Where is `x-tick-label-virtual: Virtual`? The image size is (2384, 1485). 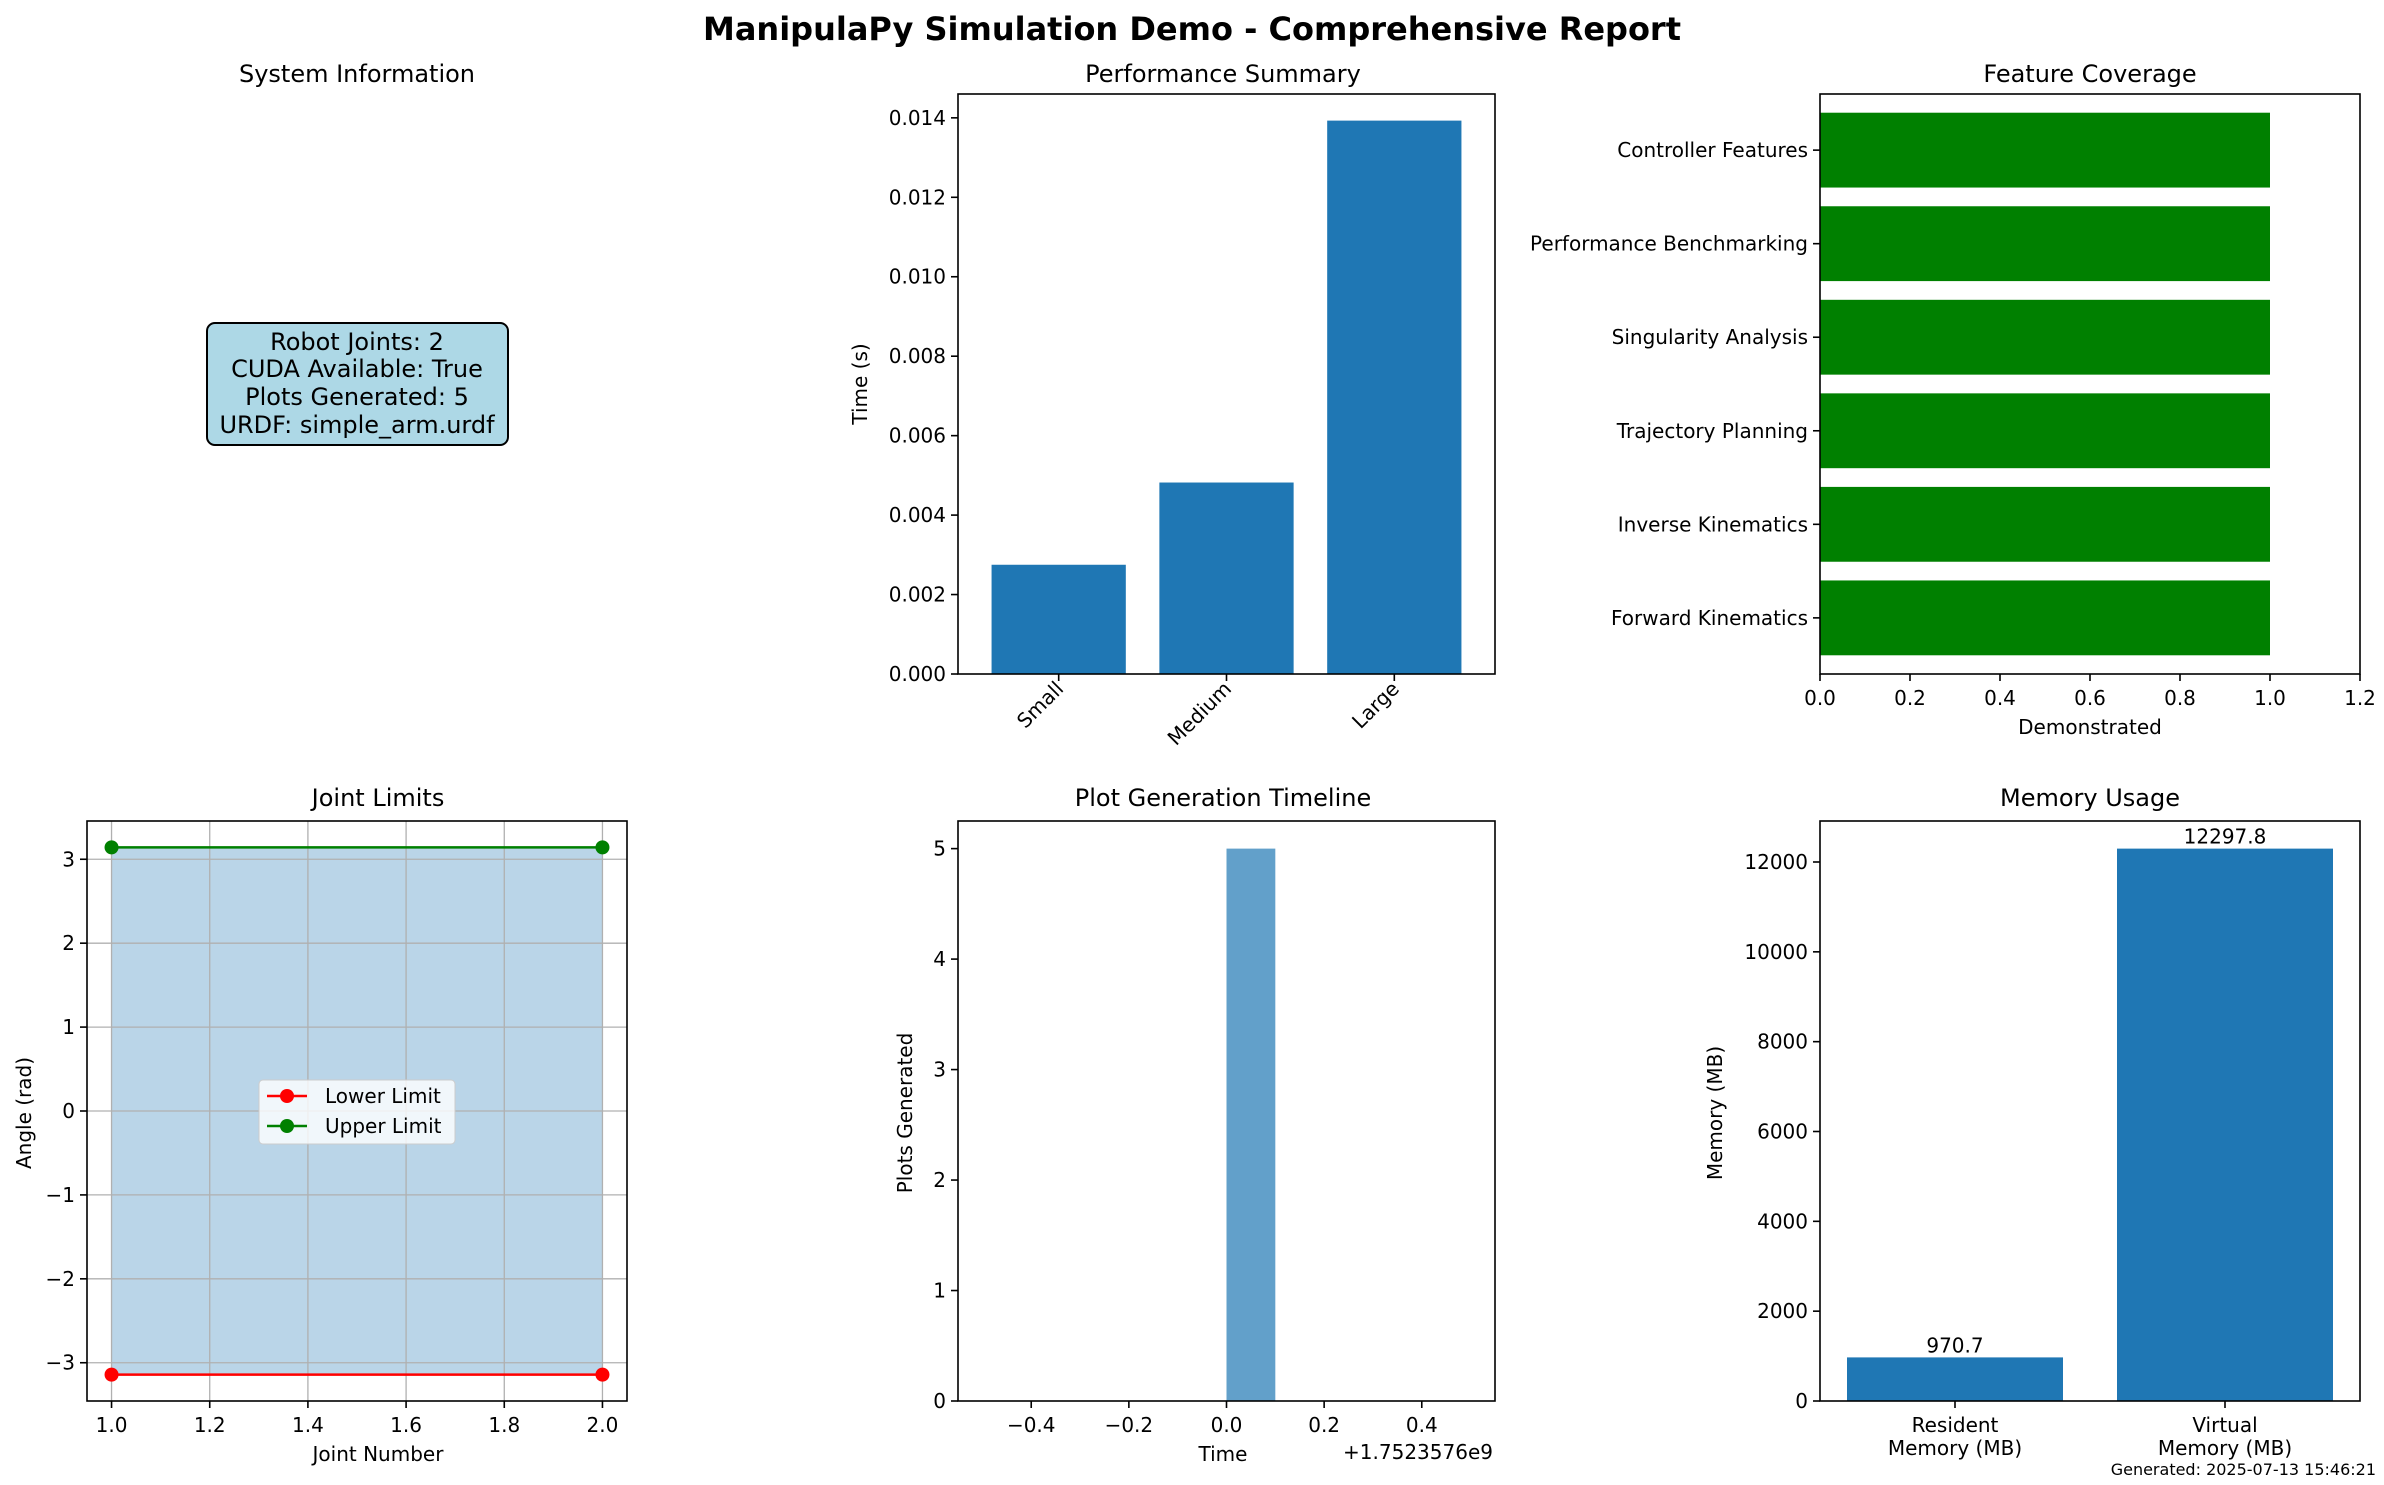
x-tick-label-virtual: Virtual is located at coordinates (2224, 1425).